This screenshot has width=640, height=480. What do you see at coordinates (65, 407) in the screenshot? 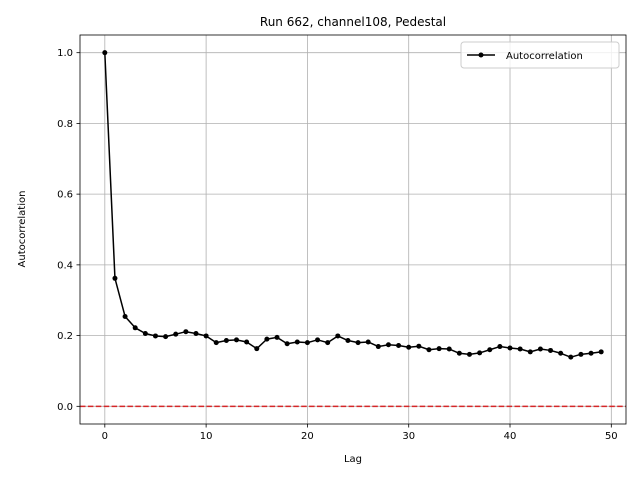
I see `y-tick-label: 0.0` at bounding box center [65, 407].